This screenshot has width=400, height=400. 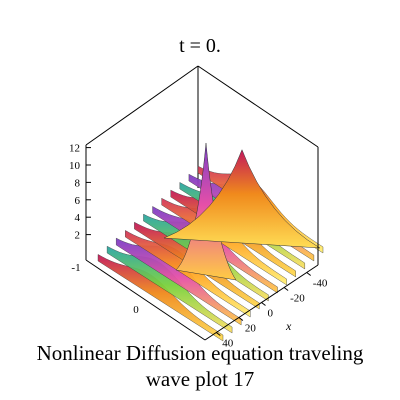 What do you see at coordinates (242, 199) in the screenshot?
I see `surface-peak` at bounding box center [242, 199].